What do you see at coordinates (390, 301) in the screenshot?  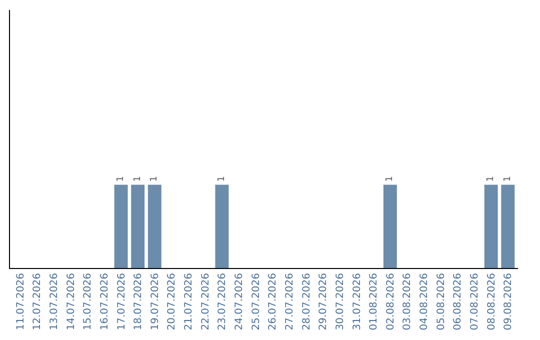 I see `x-tick-label: 02.08.2026` at bounding box center [390, 301].